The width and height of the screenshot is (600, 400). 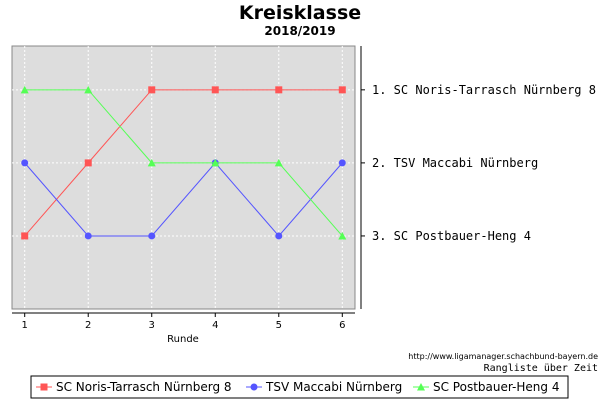 What do you see at coordinates (144, 387) in the screenshot?
I see `legend-label-1: SC Noris-Tarrasch Nürnberg 8` at bounding box center [144, 387].